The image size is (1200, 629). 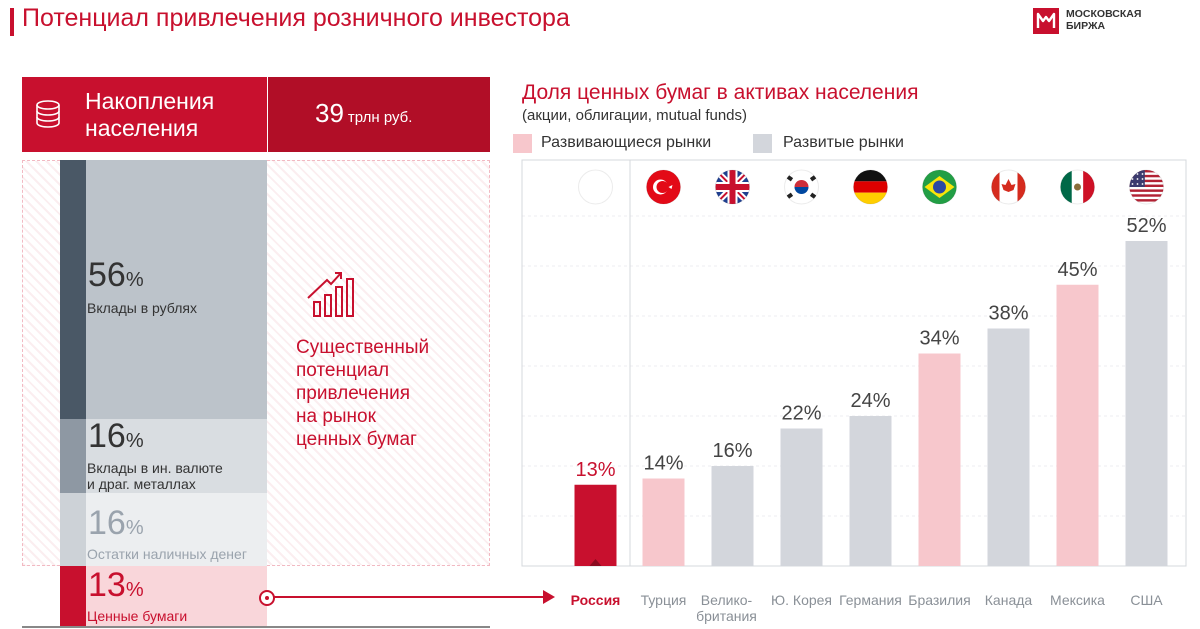 I want to click on segment-panel-rub-deposits, so click(x=176, y=289).